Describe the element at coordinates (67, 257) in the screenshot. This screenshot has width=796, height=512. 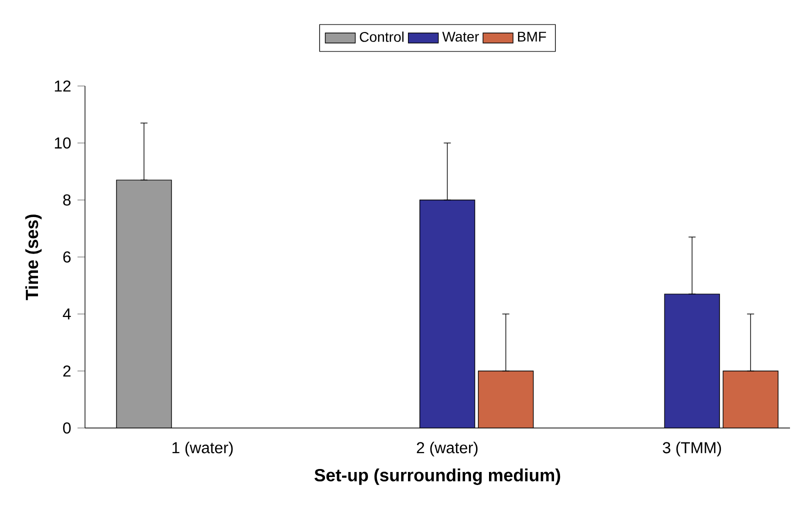
I see `y-tick-label: 6` at that location.